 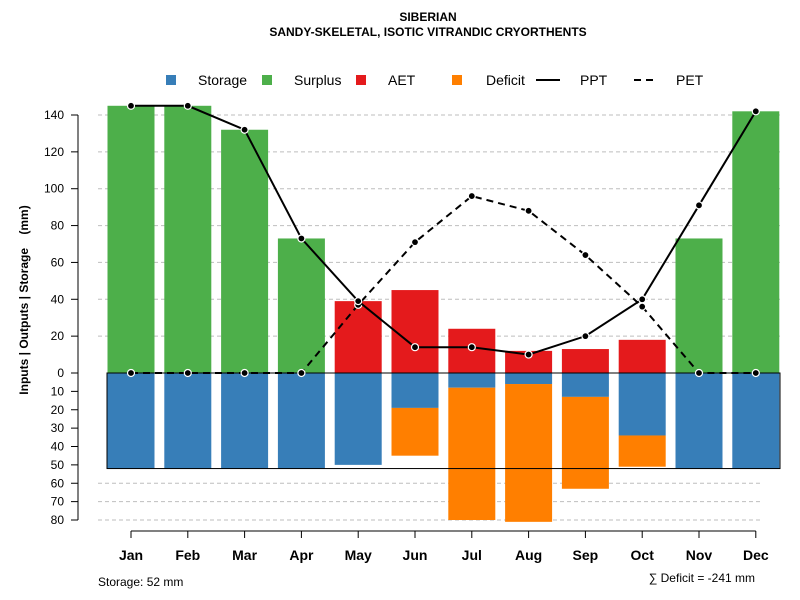 What do you see at coordinates (301, 373) in the screenshot?
I see `pet-point-apr` at bounding box center [301, 373].